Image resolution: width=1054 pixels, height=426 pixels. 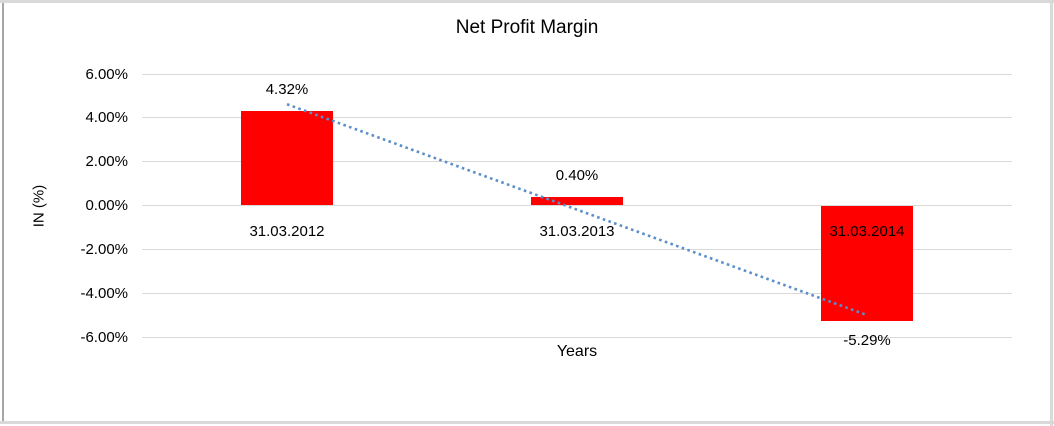 What do you see at coordinates (104, 249) in the screenshot?
I see `y-tick-label: -2.00%` at bounding box center [104, 249].